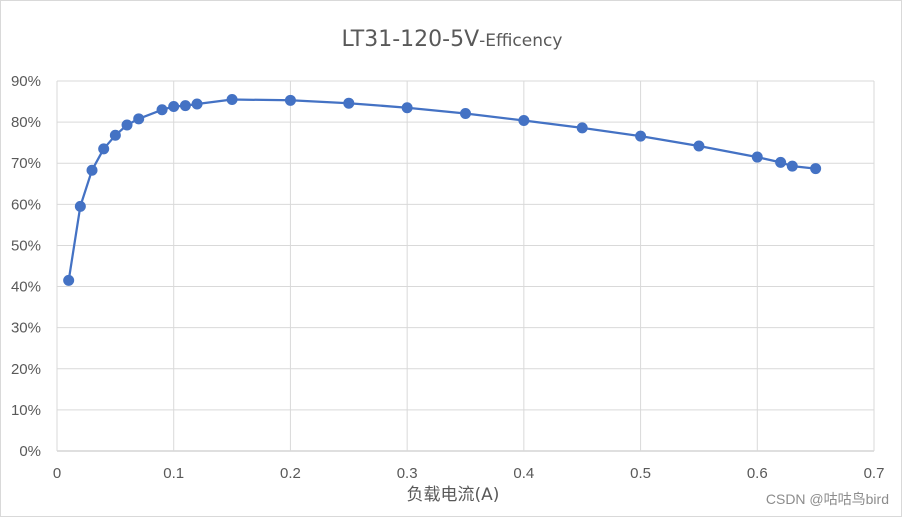 The height and width of the screenshot is (518, 902). Describe the element at coordinates (26, 81) in the screenshot. I see `y-tick-label: 90%` at that location.